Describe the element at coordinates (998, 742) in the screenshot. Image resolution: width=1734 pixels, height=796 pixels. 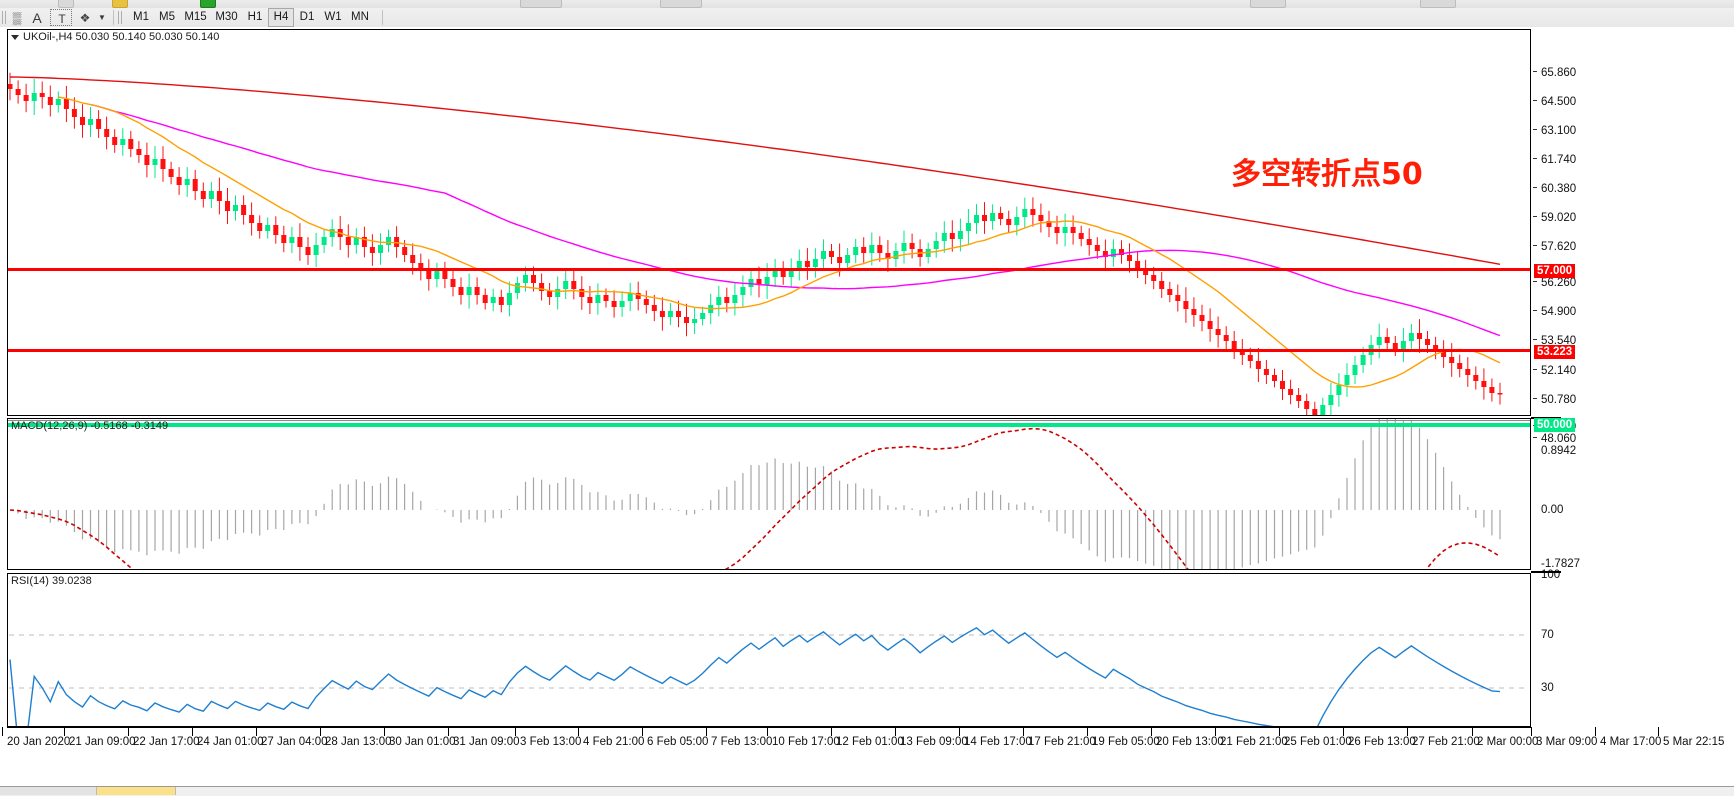
I see `time-label: 14 Feb 17:00` at that location.